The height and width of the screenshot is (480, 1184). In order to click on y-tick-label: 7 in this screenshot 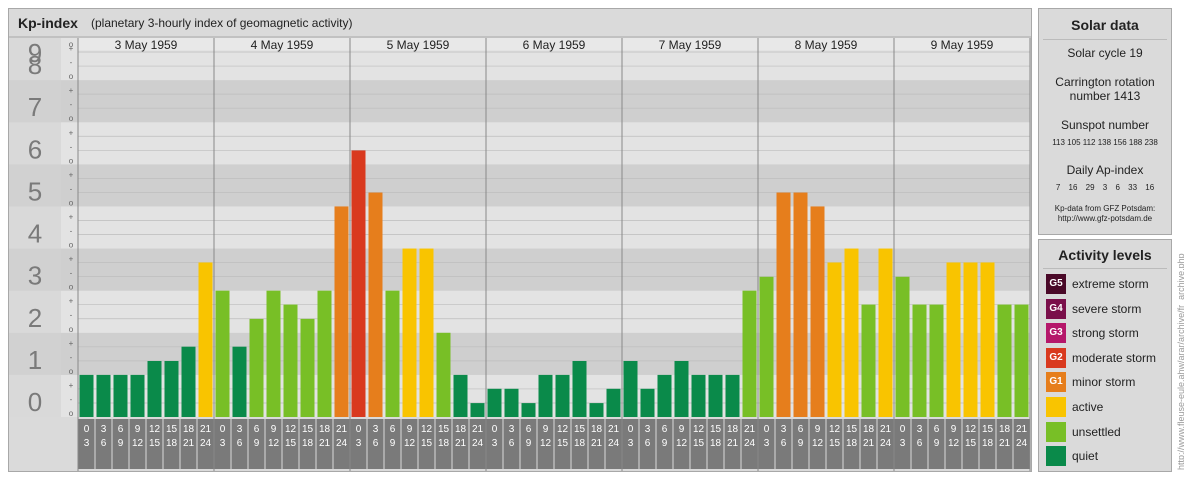, I will do `click(35, 107)`.